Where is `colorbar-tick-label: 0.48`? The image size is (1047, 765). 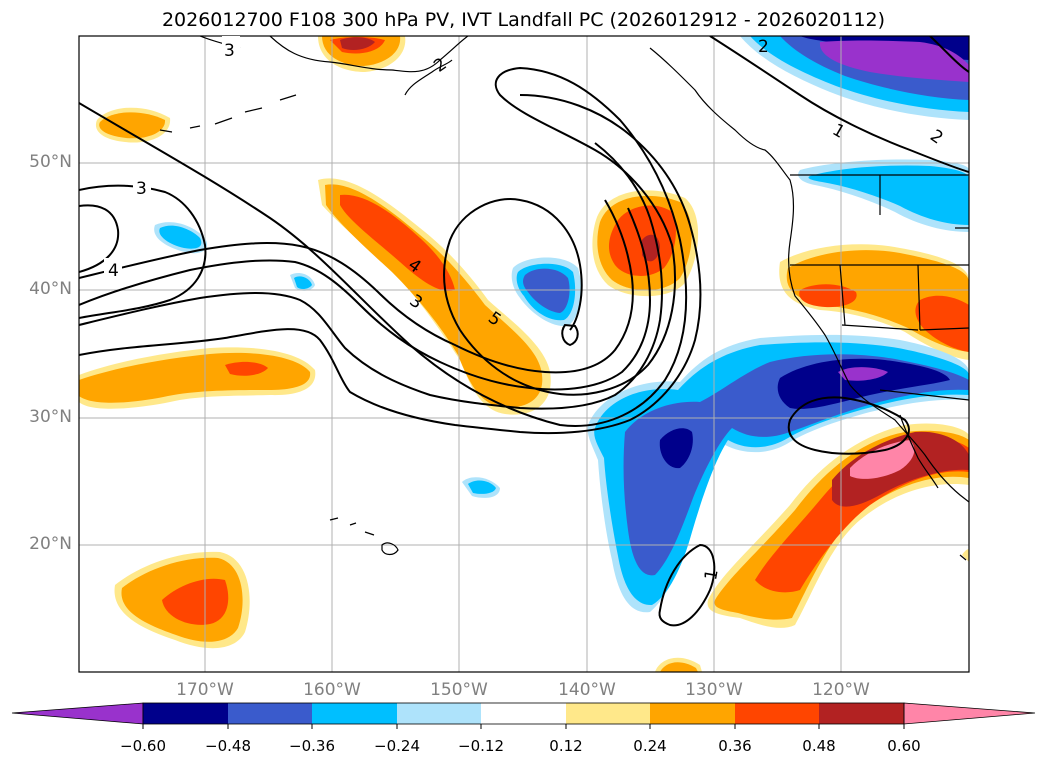 colorbar-tick-label: 0.48 is located at coordinates (819, 746).